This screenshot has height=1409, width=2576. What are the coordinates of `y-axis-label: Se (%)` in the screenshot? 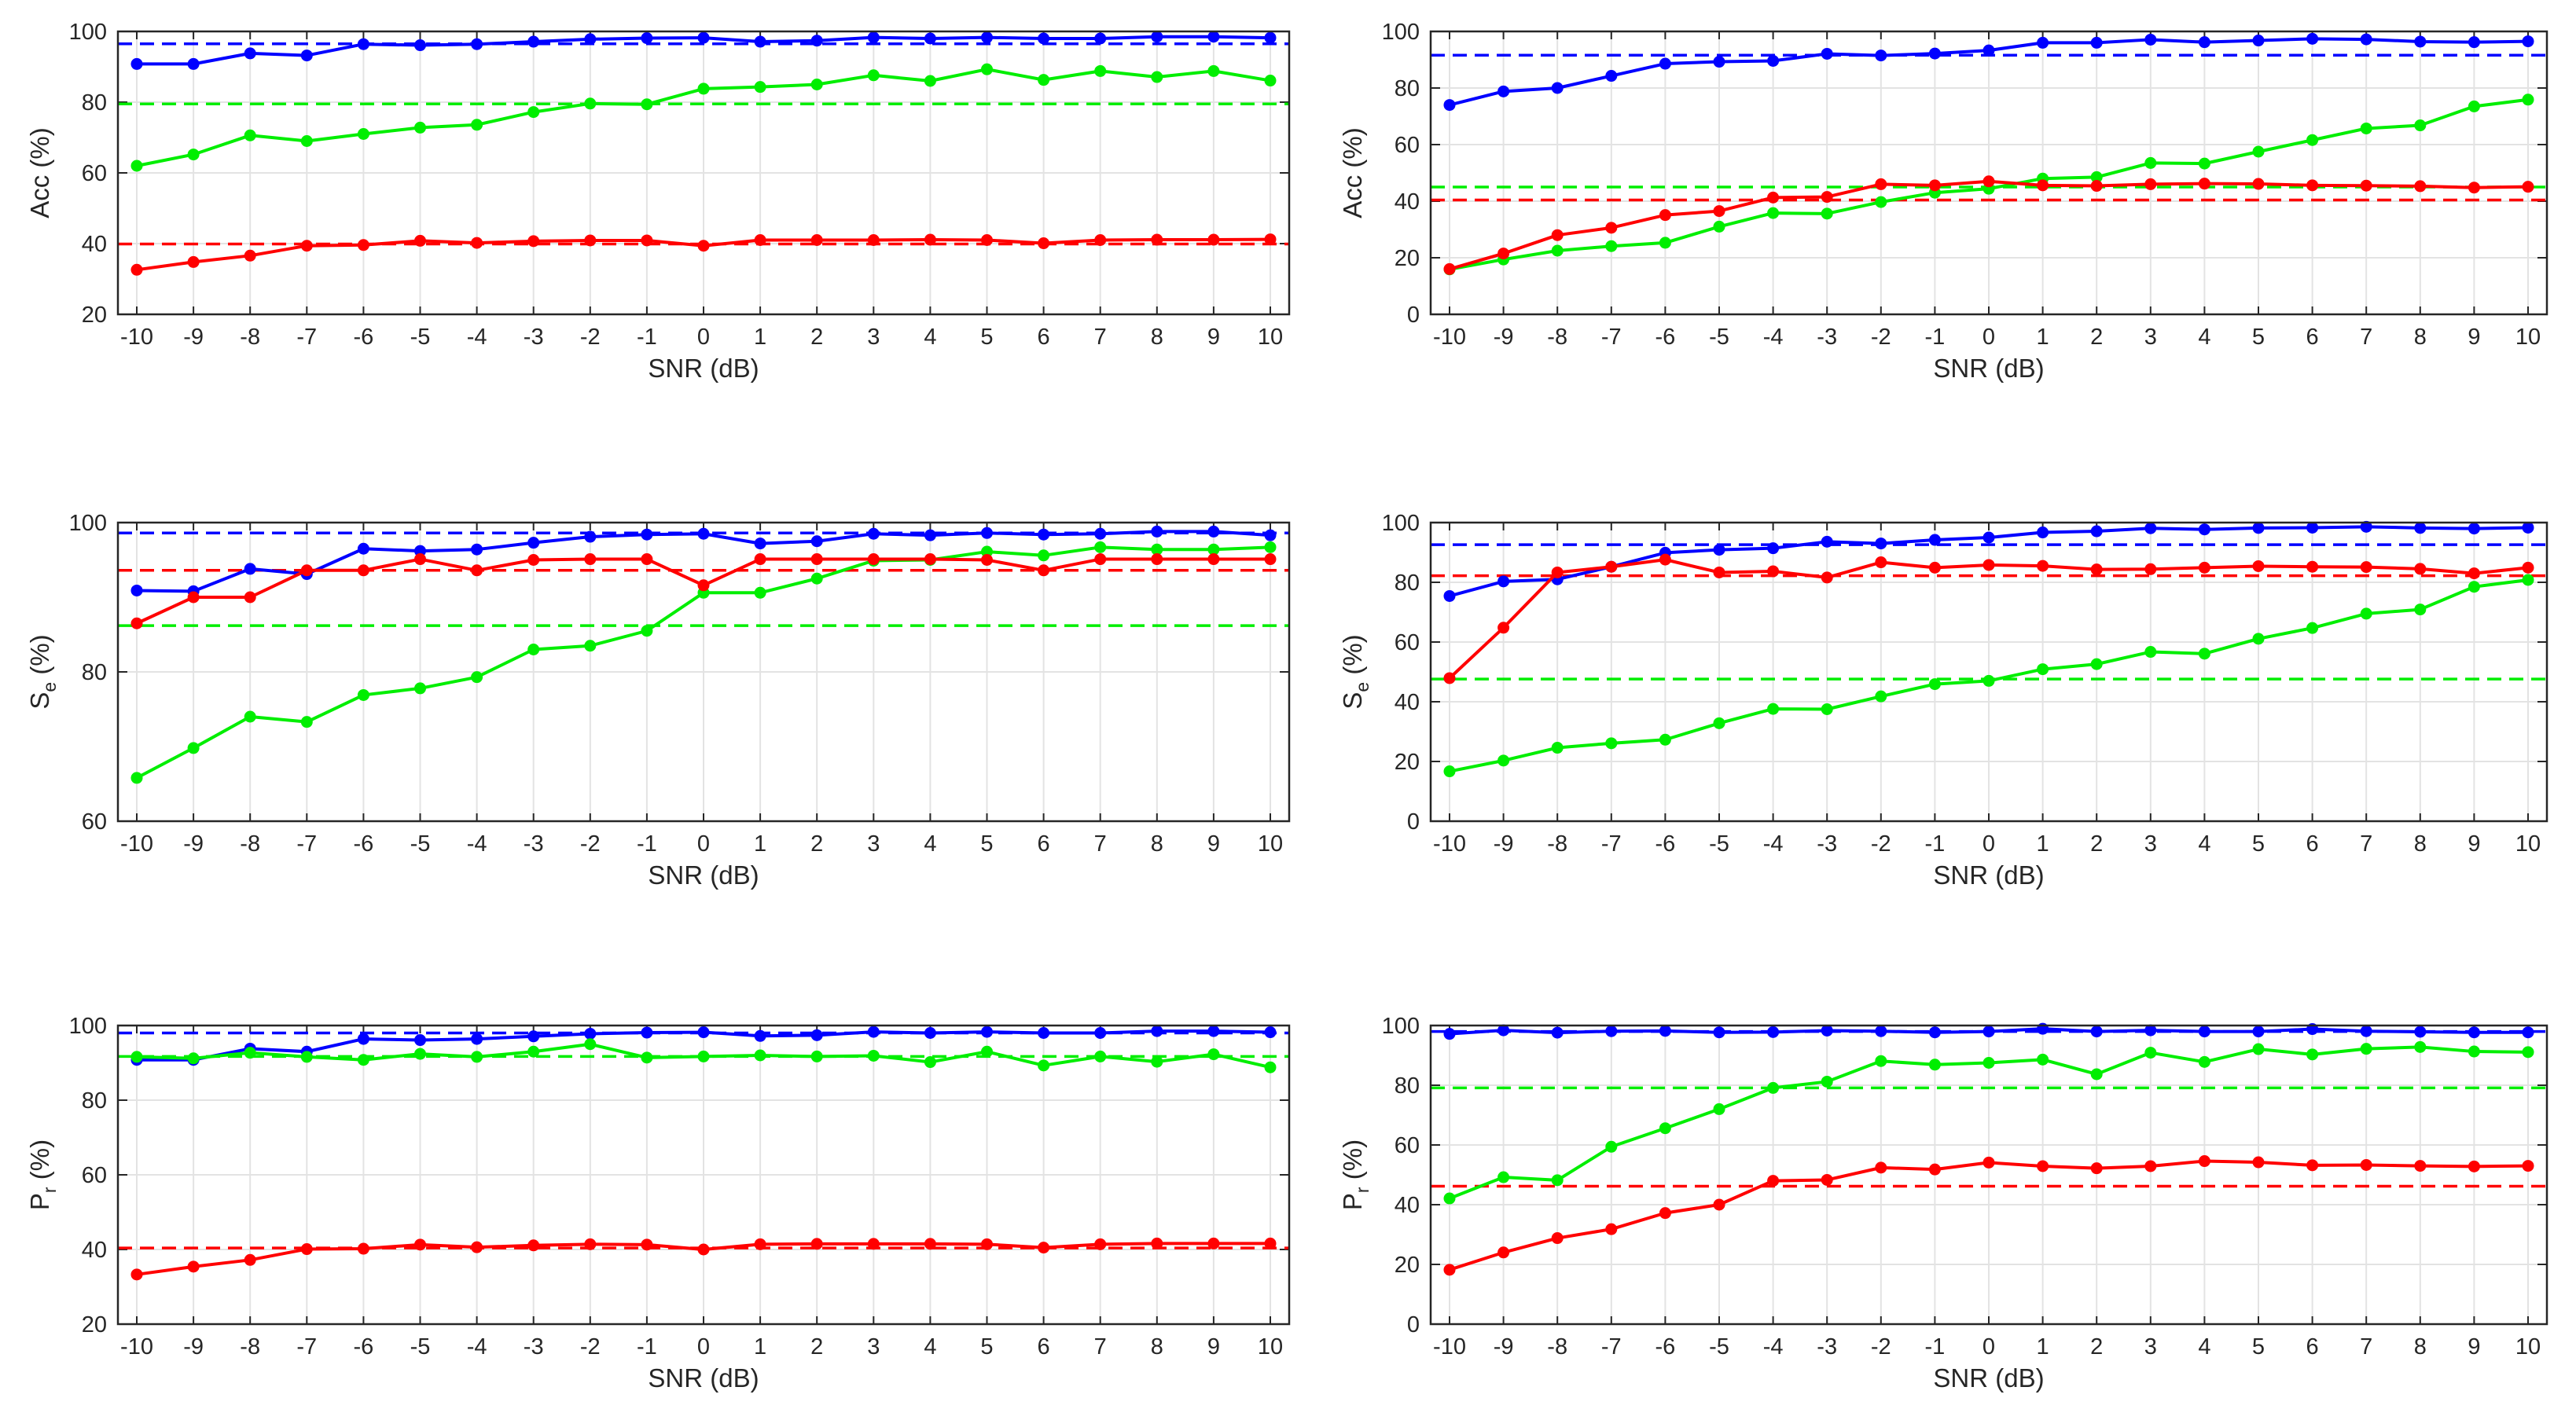 It's located at (1355, 672).